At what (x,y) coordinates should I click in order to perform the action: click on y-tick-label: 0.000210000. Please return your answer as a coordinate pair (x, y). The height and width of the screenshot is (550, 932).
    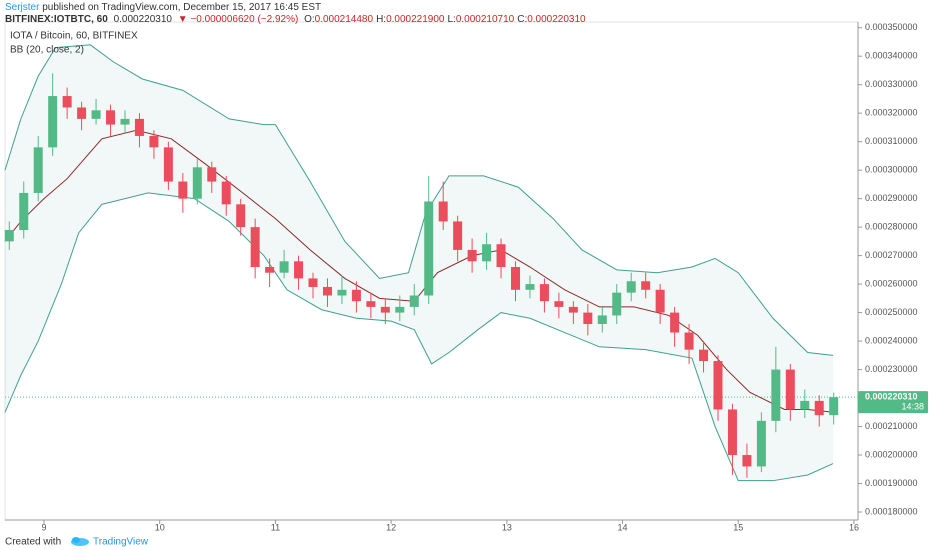
    Looking at the image, I should click on (891, 426).